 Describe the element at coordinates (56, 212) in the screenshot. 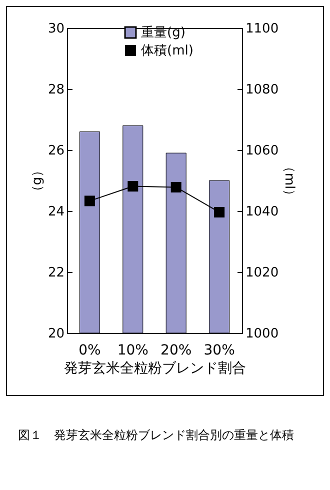

I see `y-tick-label: 24` at that location.